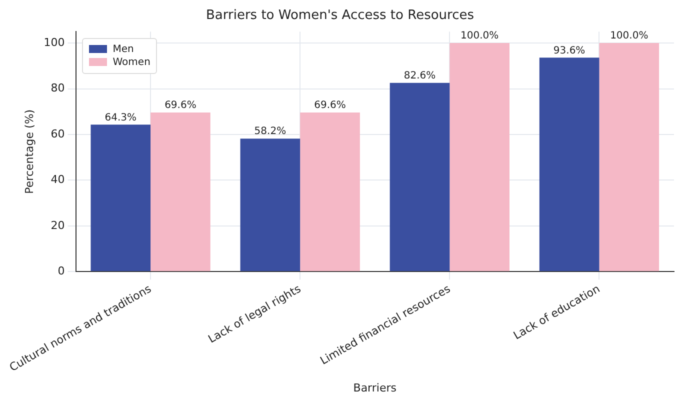 The height and width of the screenshot is (403, 694). Describe the element at coordinates (57, 88) in the screenshot. I see `y-tick-label: 80` at that location.